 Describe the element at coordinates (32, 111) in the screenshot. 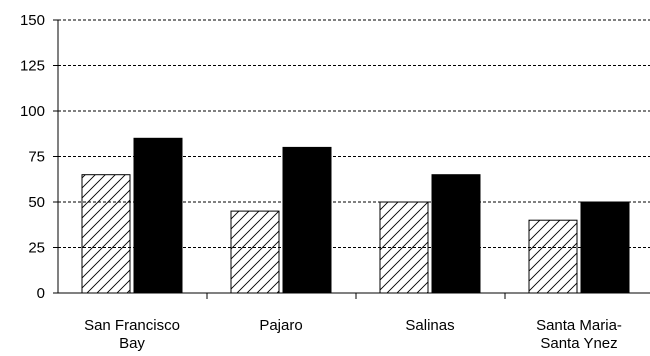

I see `y-tick-label: 100` at that location.